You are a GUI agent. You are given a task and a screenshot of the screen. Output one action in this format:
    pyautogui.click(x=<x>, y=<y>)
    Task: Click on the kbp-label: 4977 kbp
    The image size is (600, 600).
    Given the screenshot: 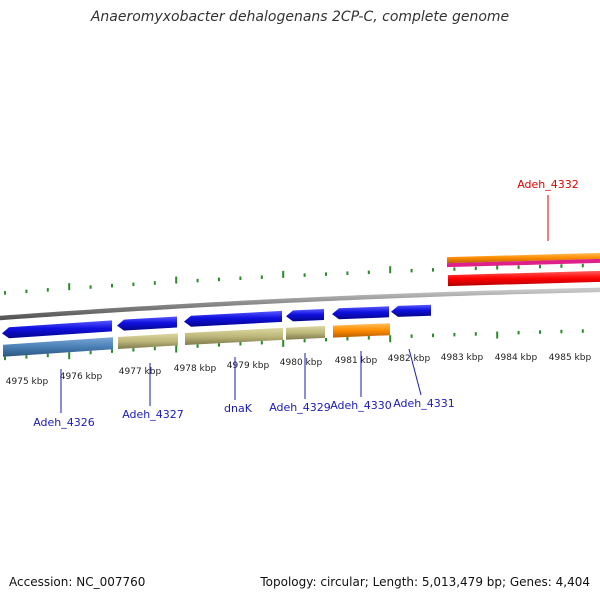 What is the action you would take?
    pyautogui.click(x=140, y=372)
    